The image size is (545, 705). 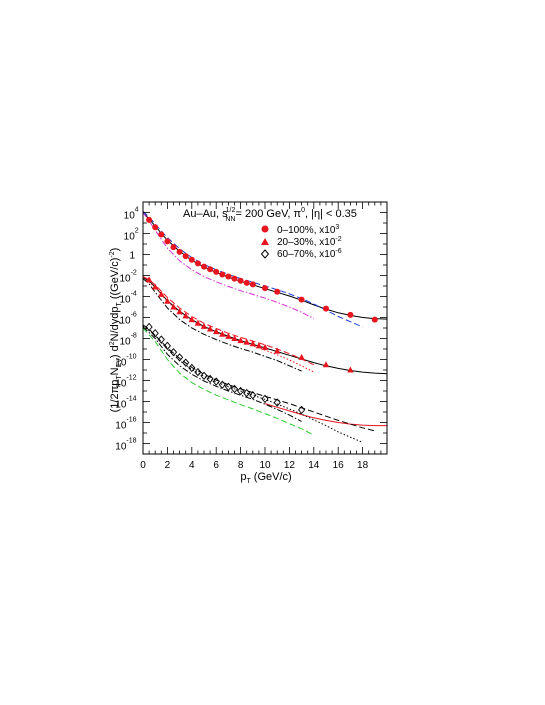 What do you see at coordinates (265, 478) in the screenshot?
I see `x-axis-label: pT (GeV/c)` at bounding box center [265, 478].